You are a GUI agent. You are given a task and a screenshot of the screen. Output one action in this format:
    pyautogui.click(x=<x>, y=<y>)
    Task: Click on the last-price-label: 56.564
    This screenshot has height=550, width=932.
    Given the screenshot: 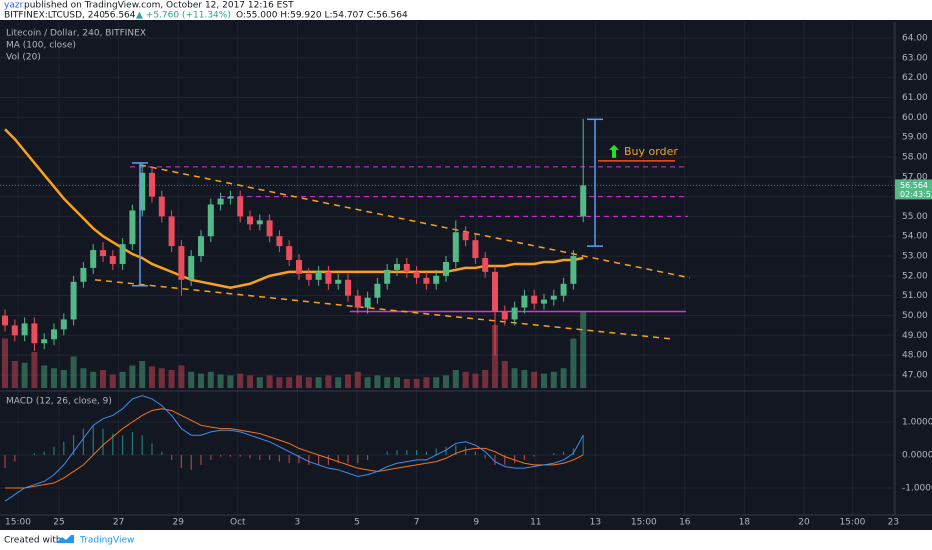 What is the action you would take?
    pyautogui.click(x=914, y=185)
    